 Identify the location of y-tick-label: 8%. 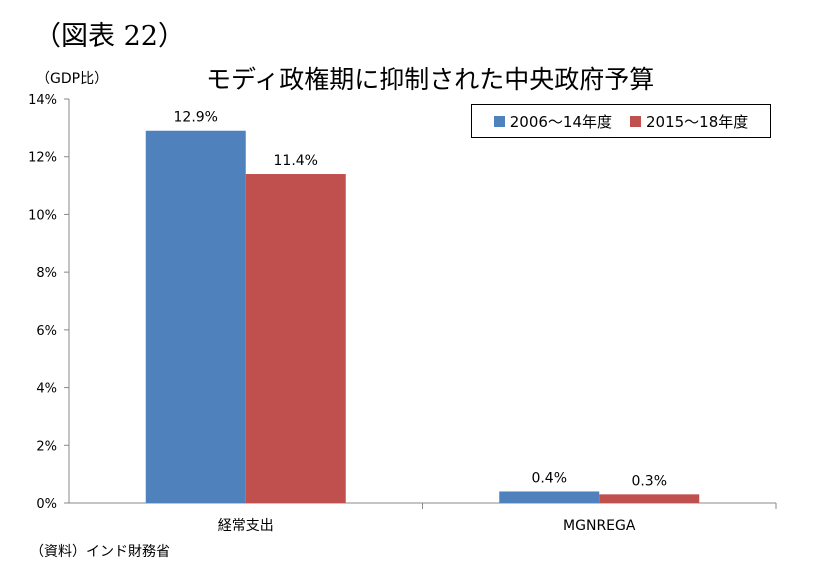
(46, 273).